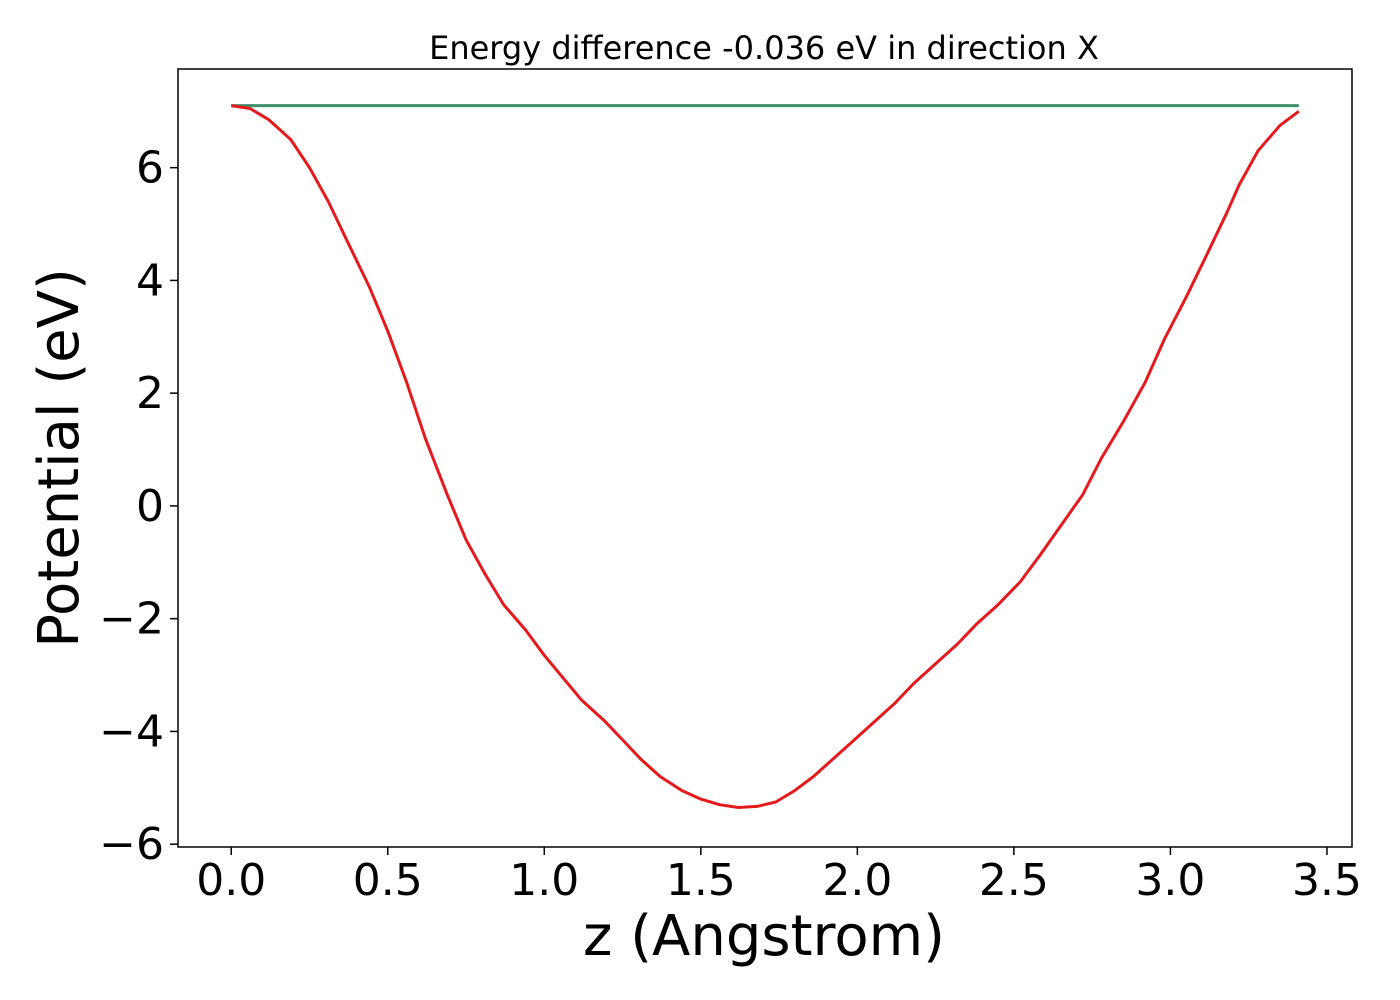 The width and height of the screenshot is (1400, 1000). Describe the element at coordinates (1170, 880) in the screenshot. I see `x-tick-label: 3.0` at that location.